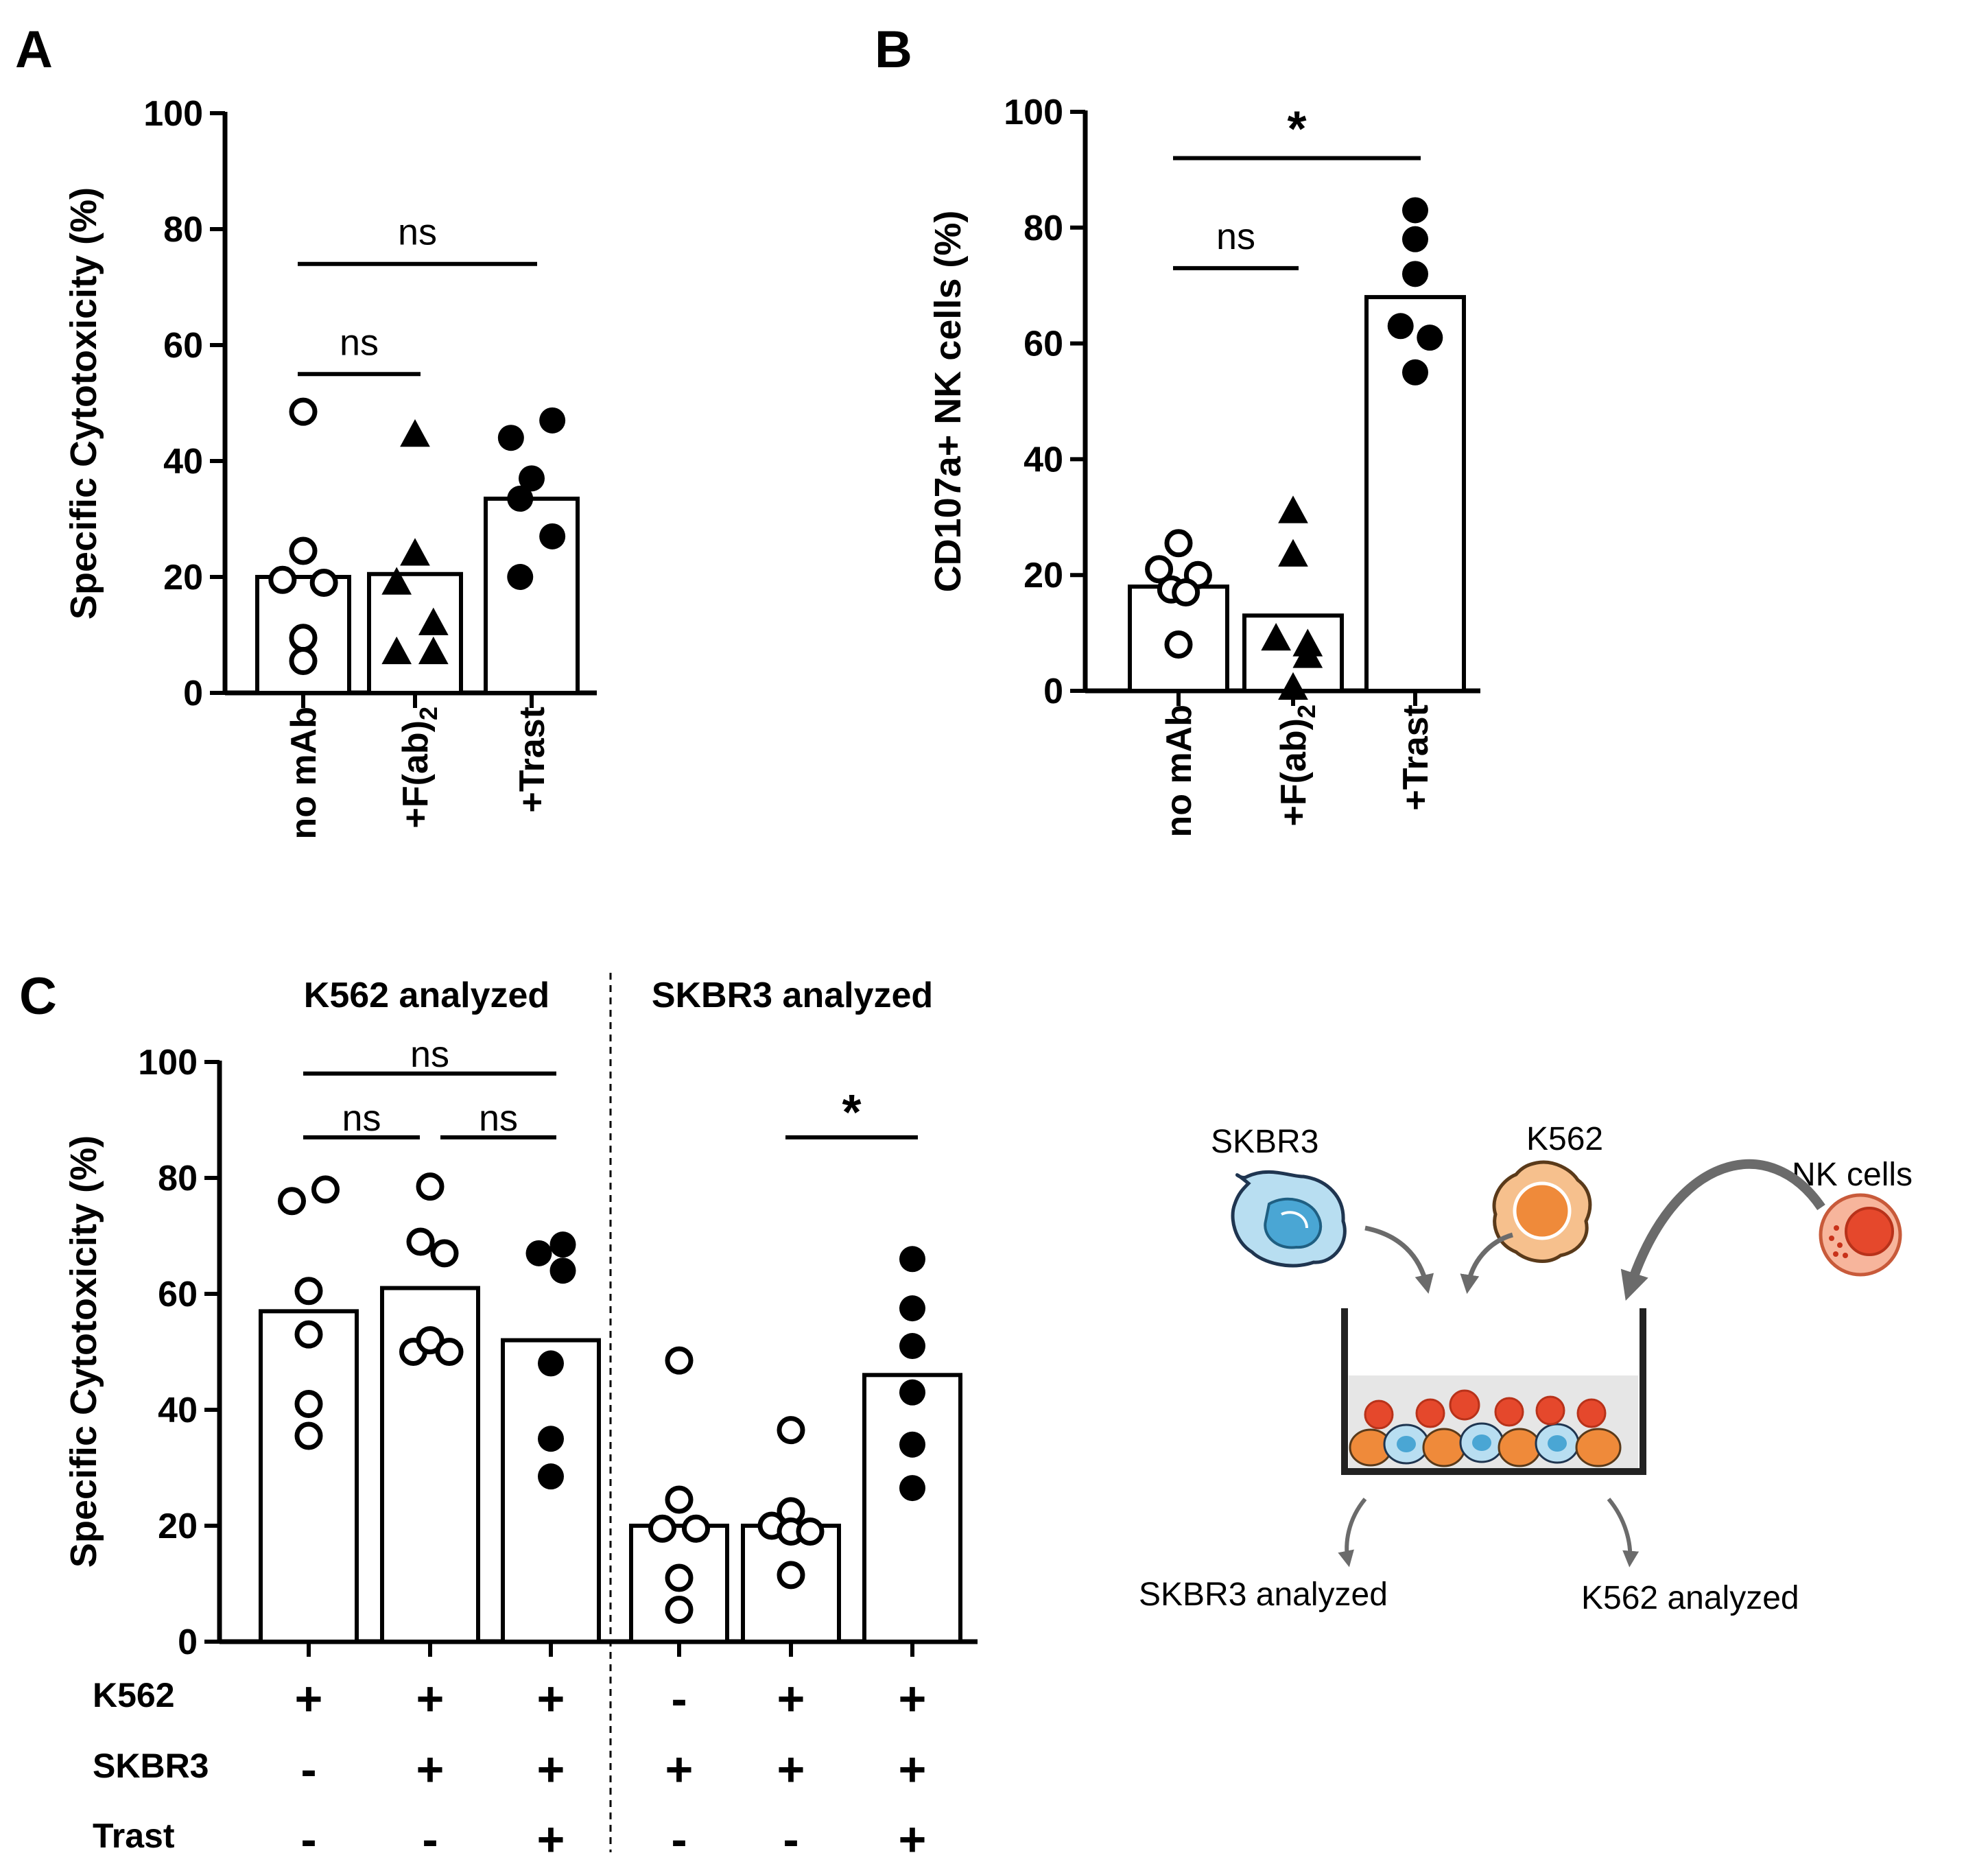  What do you see at coordinates (183, 230) in the screenshot?
I see `y-tick-label-A: 80` at bounding box center [183, 230].